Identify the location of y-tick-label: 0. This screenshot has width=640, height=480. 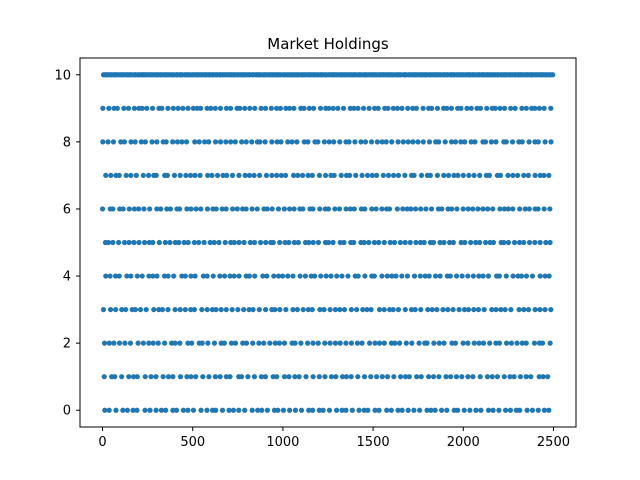
(67, 411).